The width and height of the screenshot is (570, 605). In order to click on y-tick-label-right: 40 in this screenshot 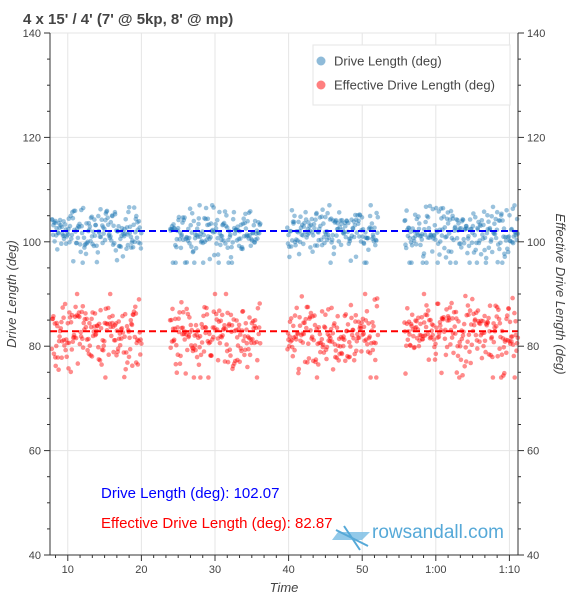, I will do `click(533, 556)`.